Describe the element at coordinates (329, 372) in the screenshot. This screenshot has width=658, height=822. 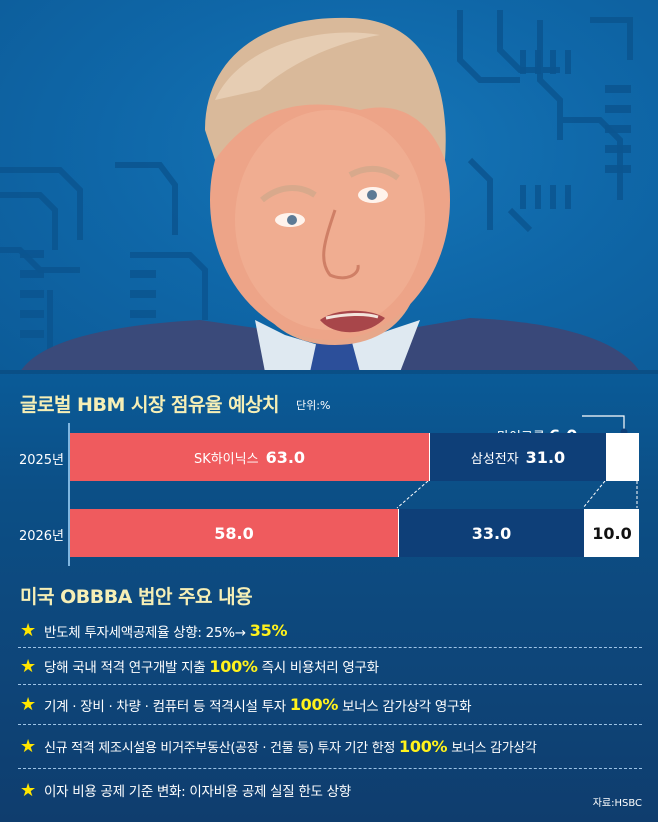
I see `photo-separator` at that location.